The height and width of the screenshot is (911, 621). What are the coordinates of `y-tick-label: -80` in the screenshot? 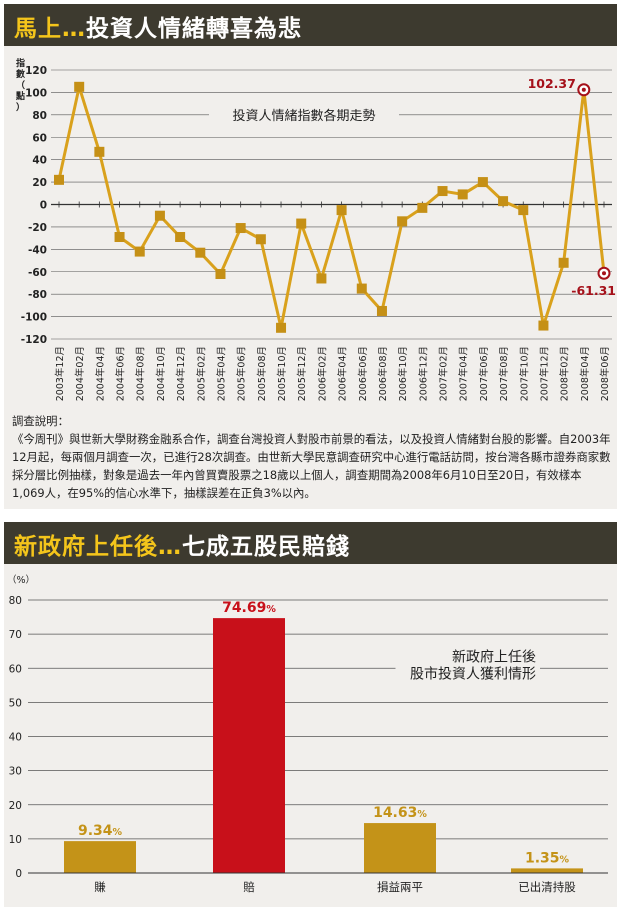 It's located at (37, 295).